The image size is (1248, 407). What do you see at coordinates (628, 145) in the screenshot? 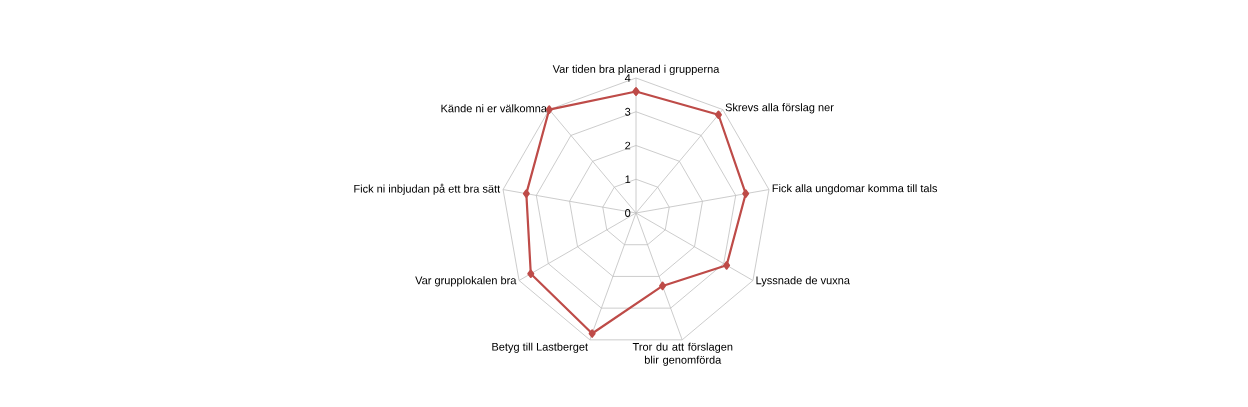
I see `y-tick-label: 2` at bounding box center [628, 145].